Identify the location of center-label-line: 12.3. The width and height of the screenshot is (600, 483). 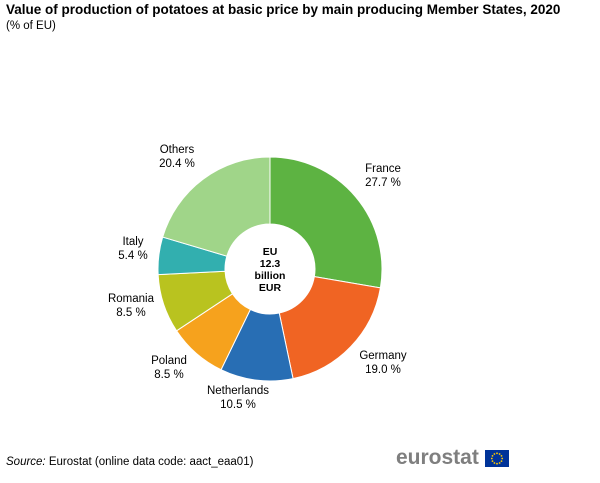
(270, 264).